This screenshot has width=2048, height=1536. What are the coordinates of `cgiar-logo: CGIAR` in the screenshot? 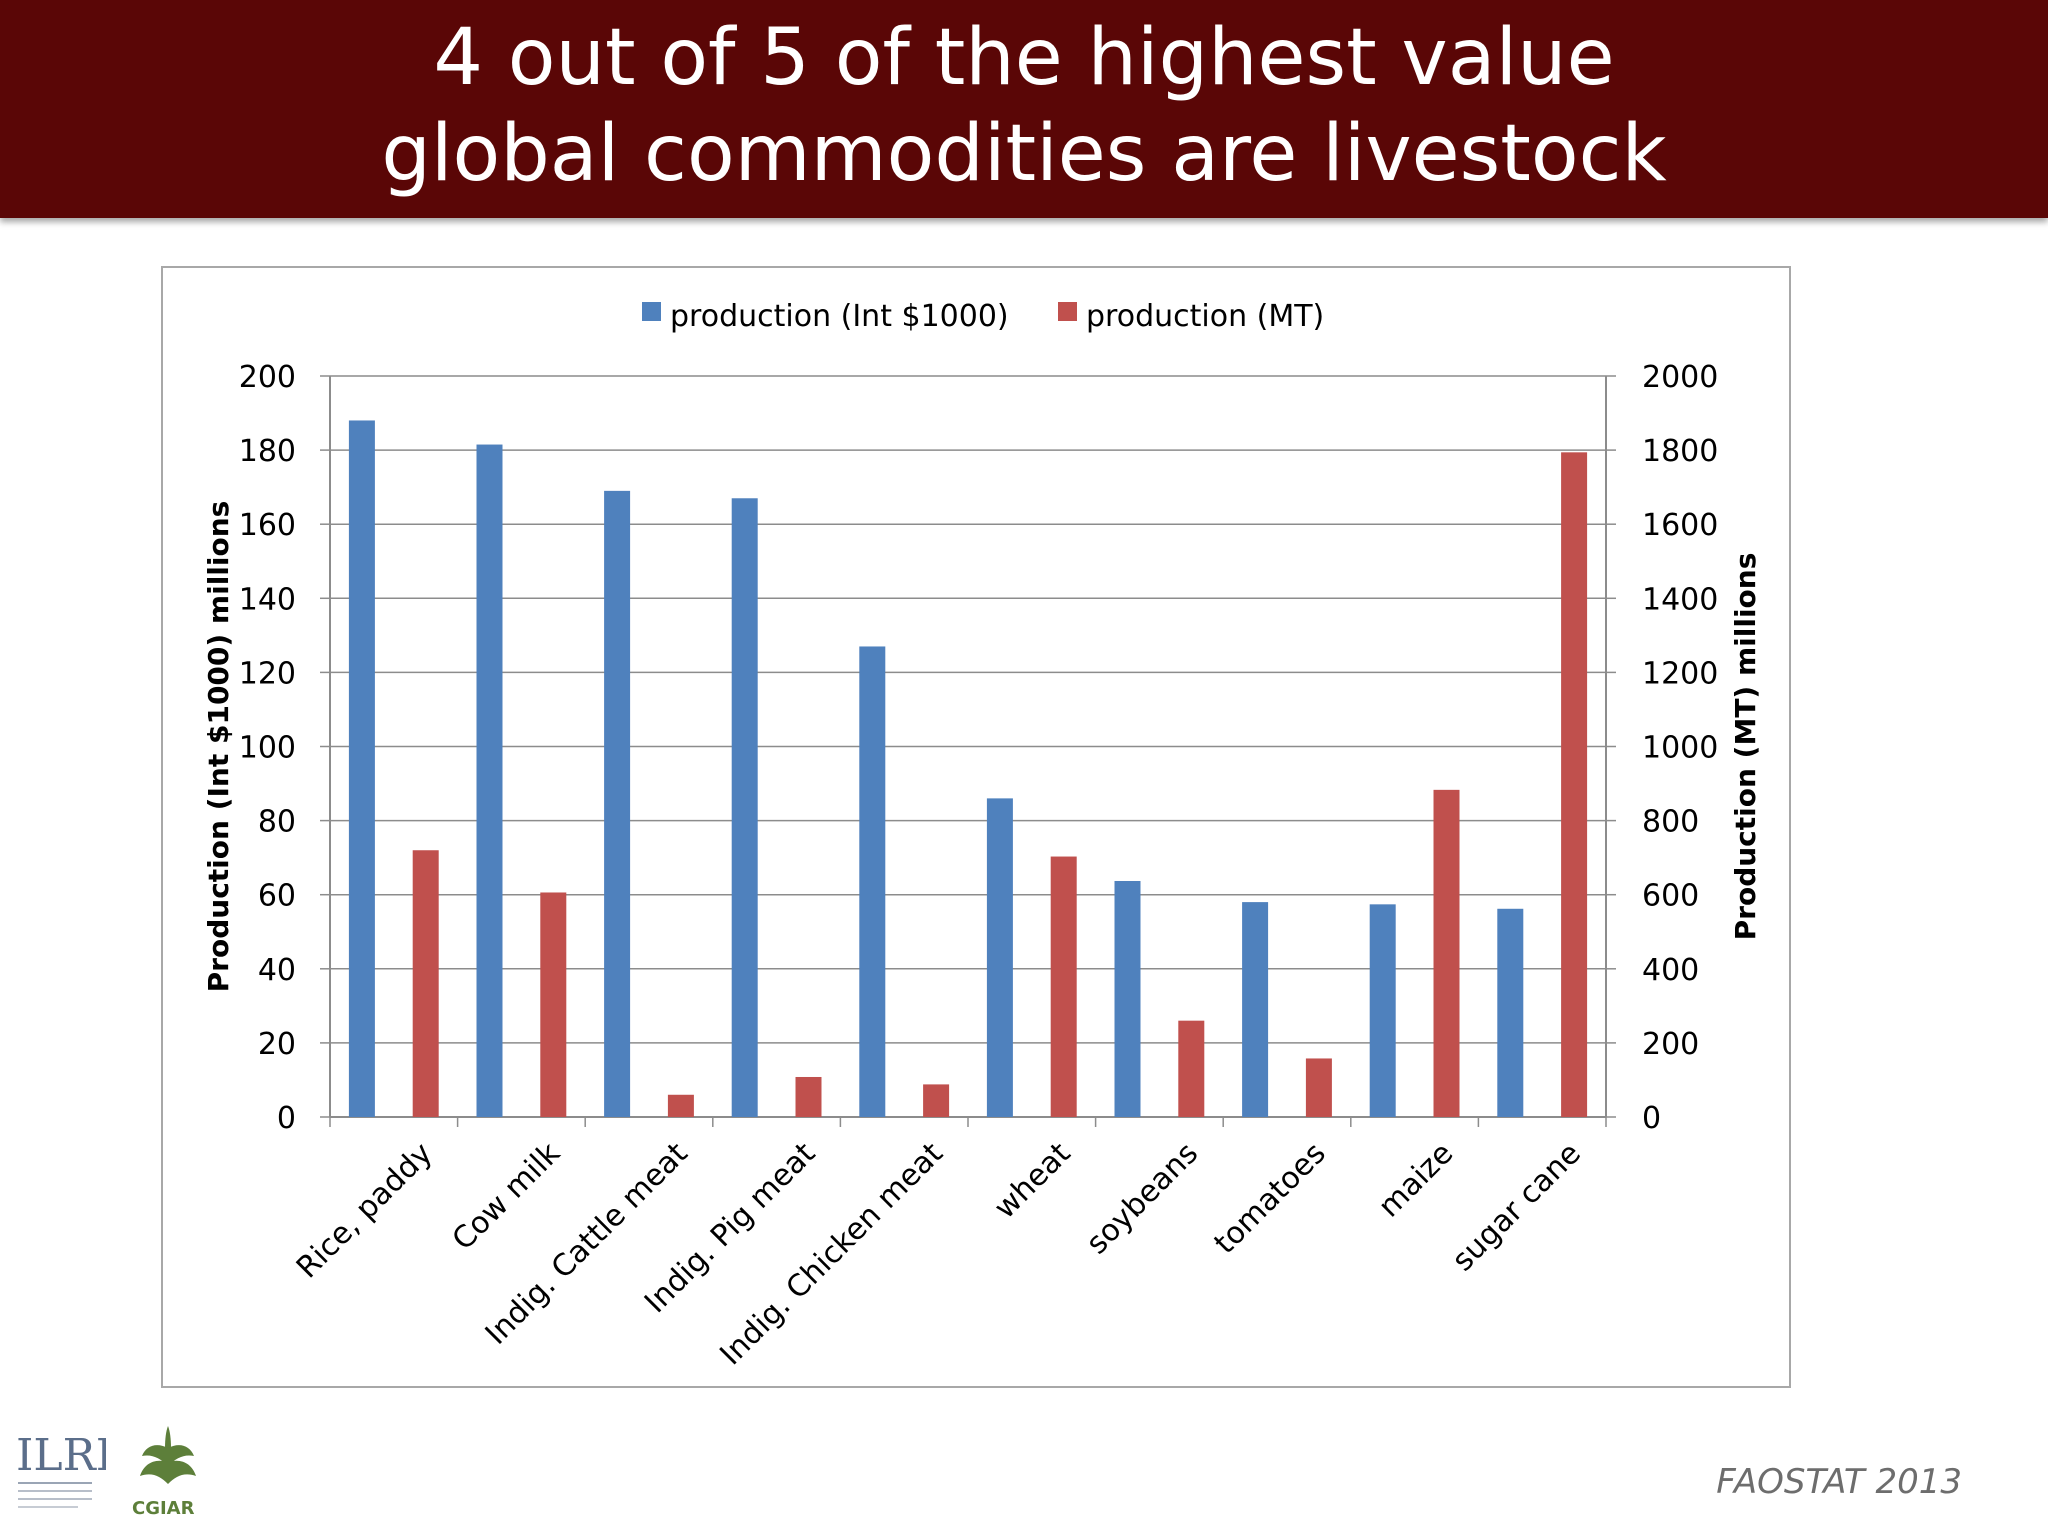 It's located at (164, 1472).